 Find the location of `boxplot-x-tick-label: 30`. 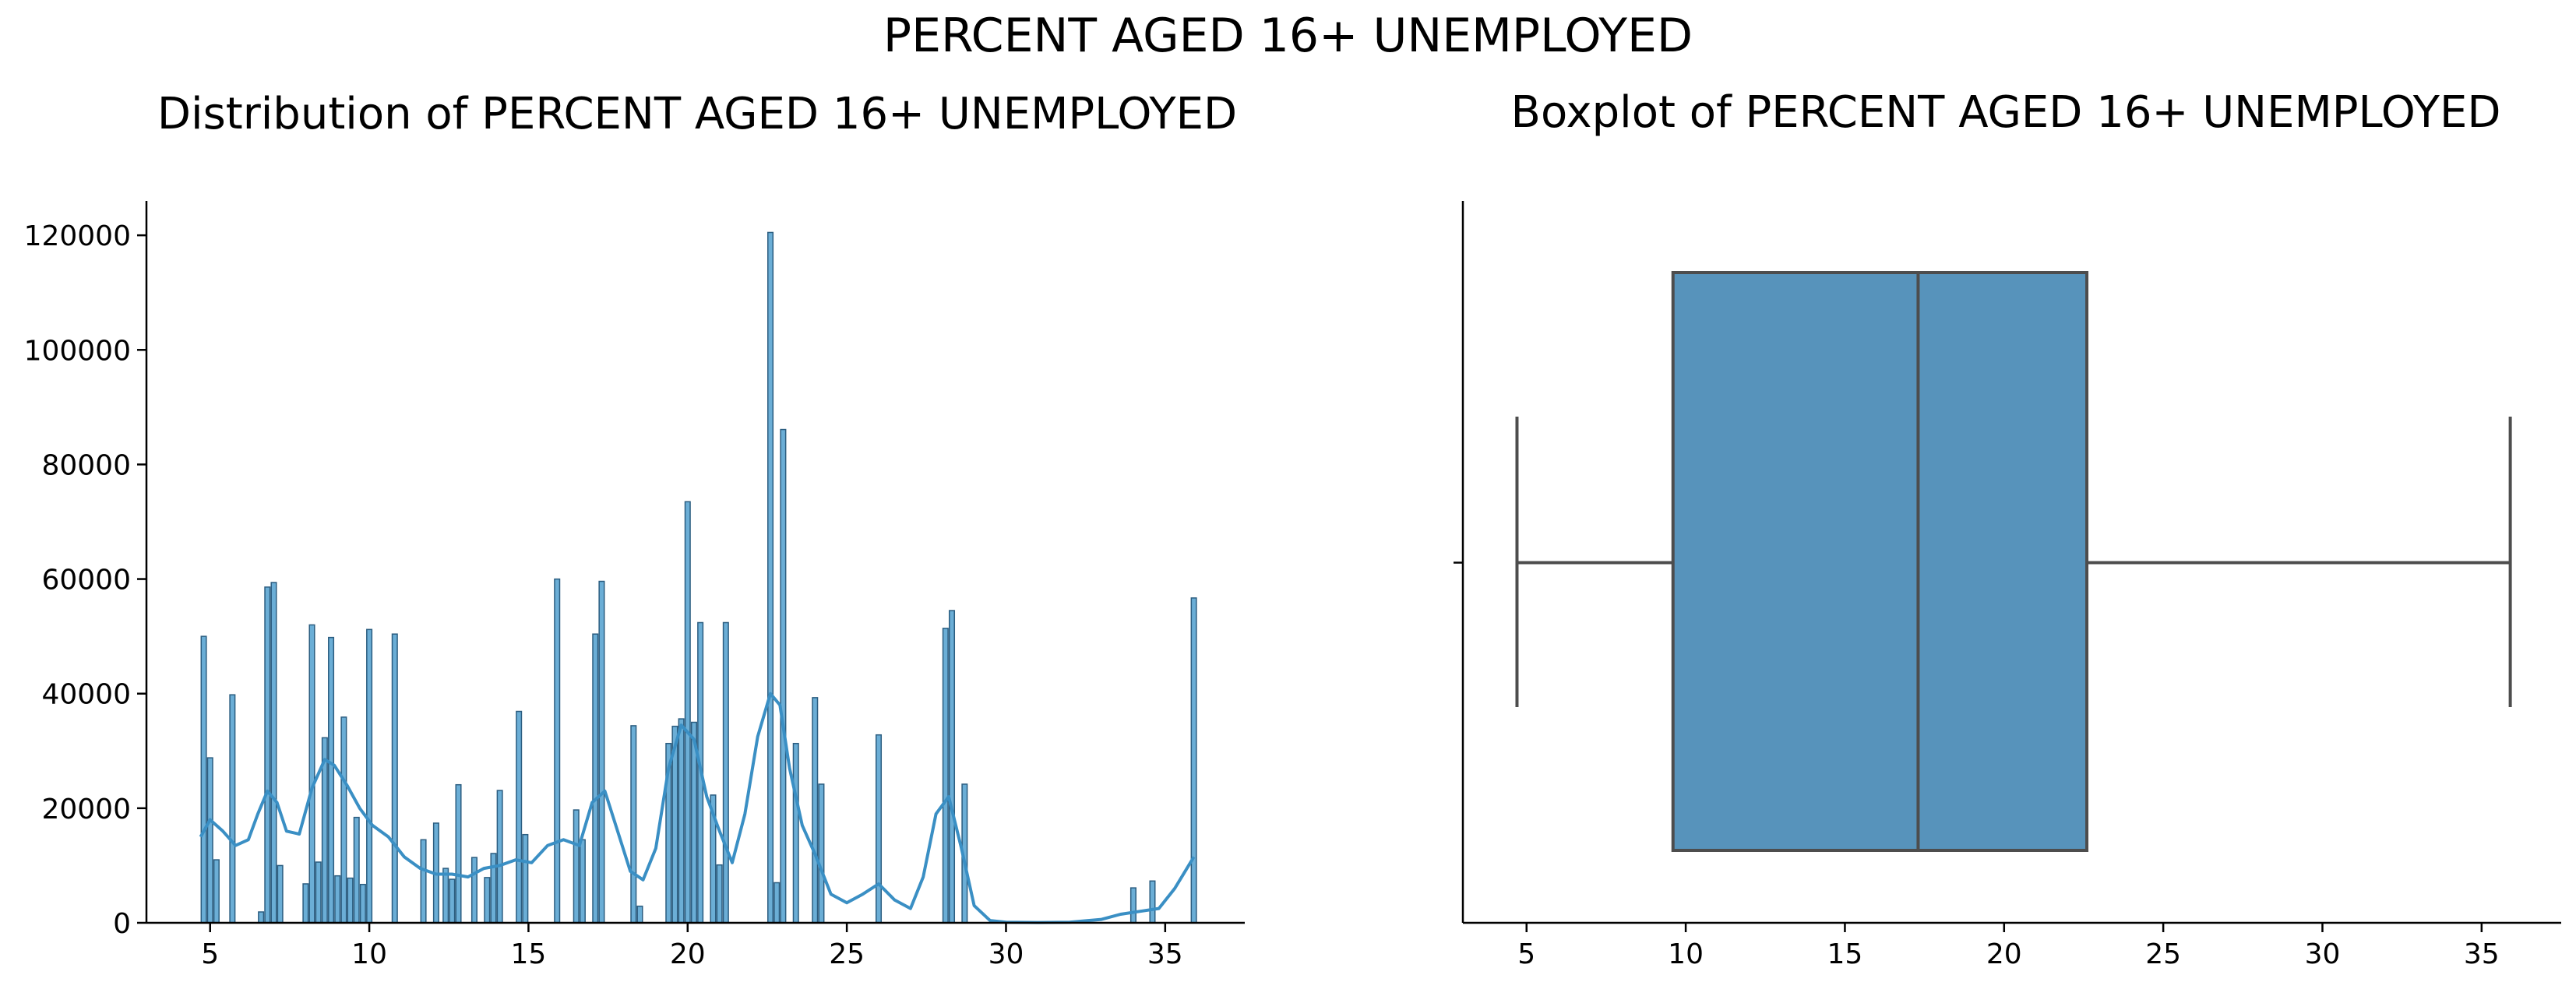

boxplot-x-tick-label: 30 is located at coordinates (2323, 954).